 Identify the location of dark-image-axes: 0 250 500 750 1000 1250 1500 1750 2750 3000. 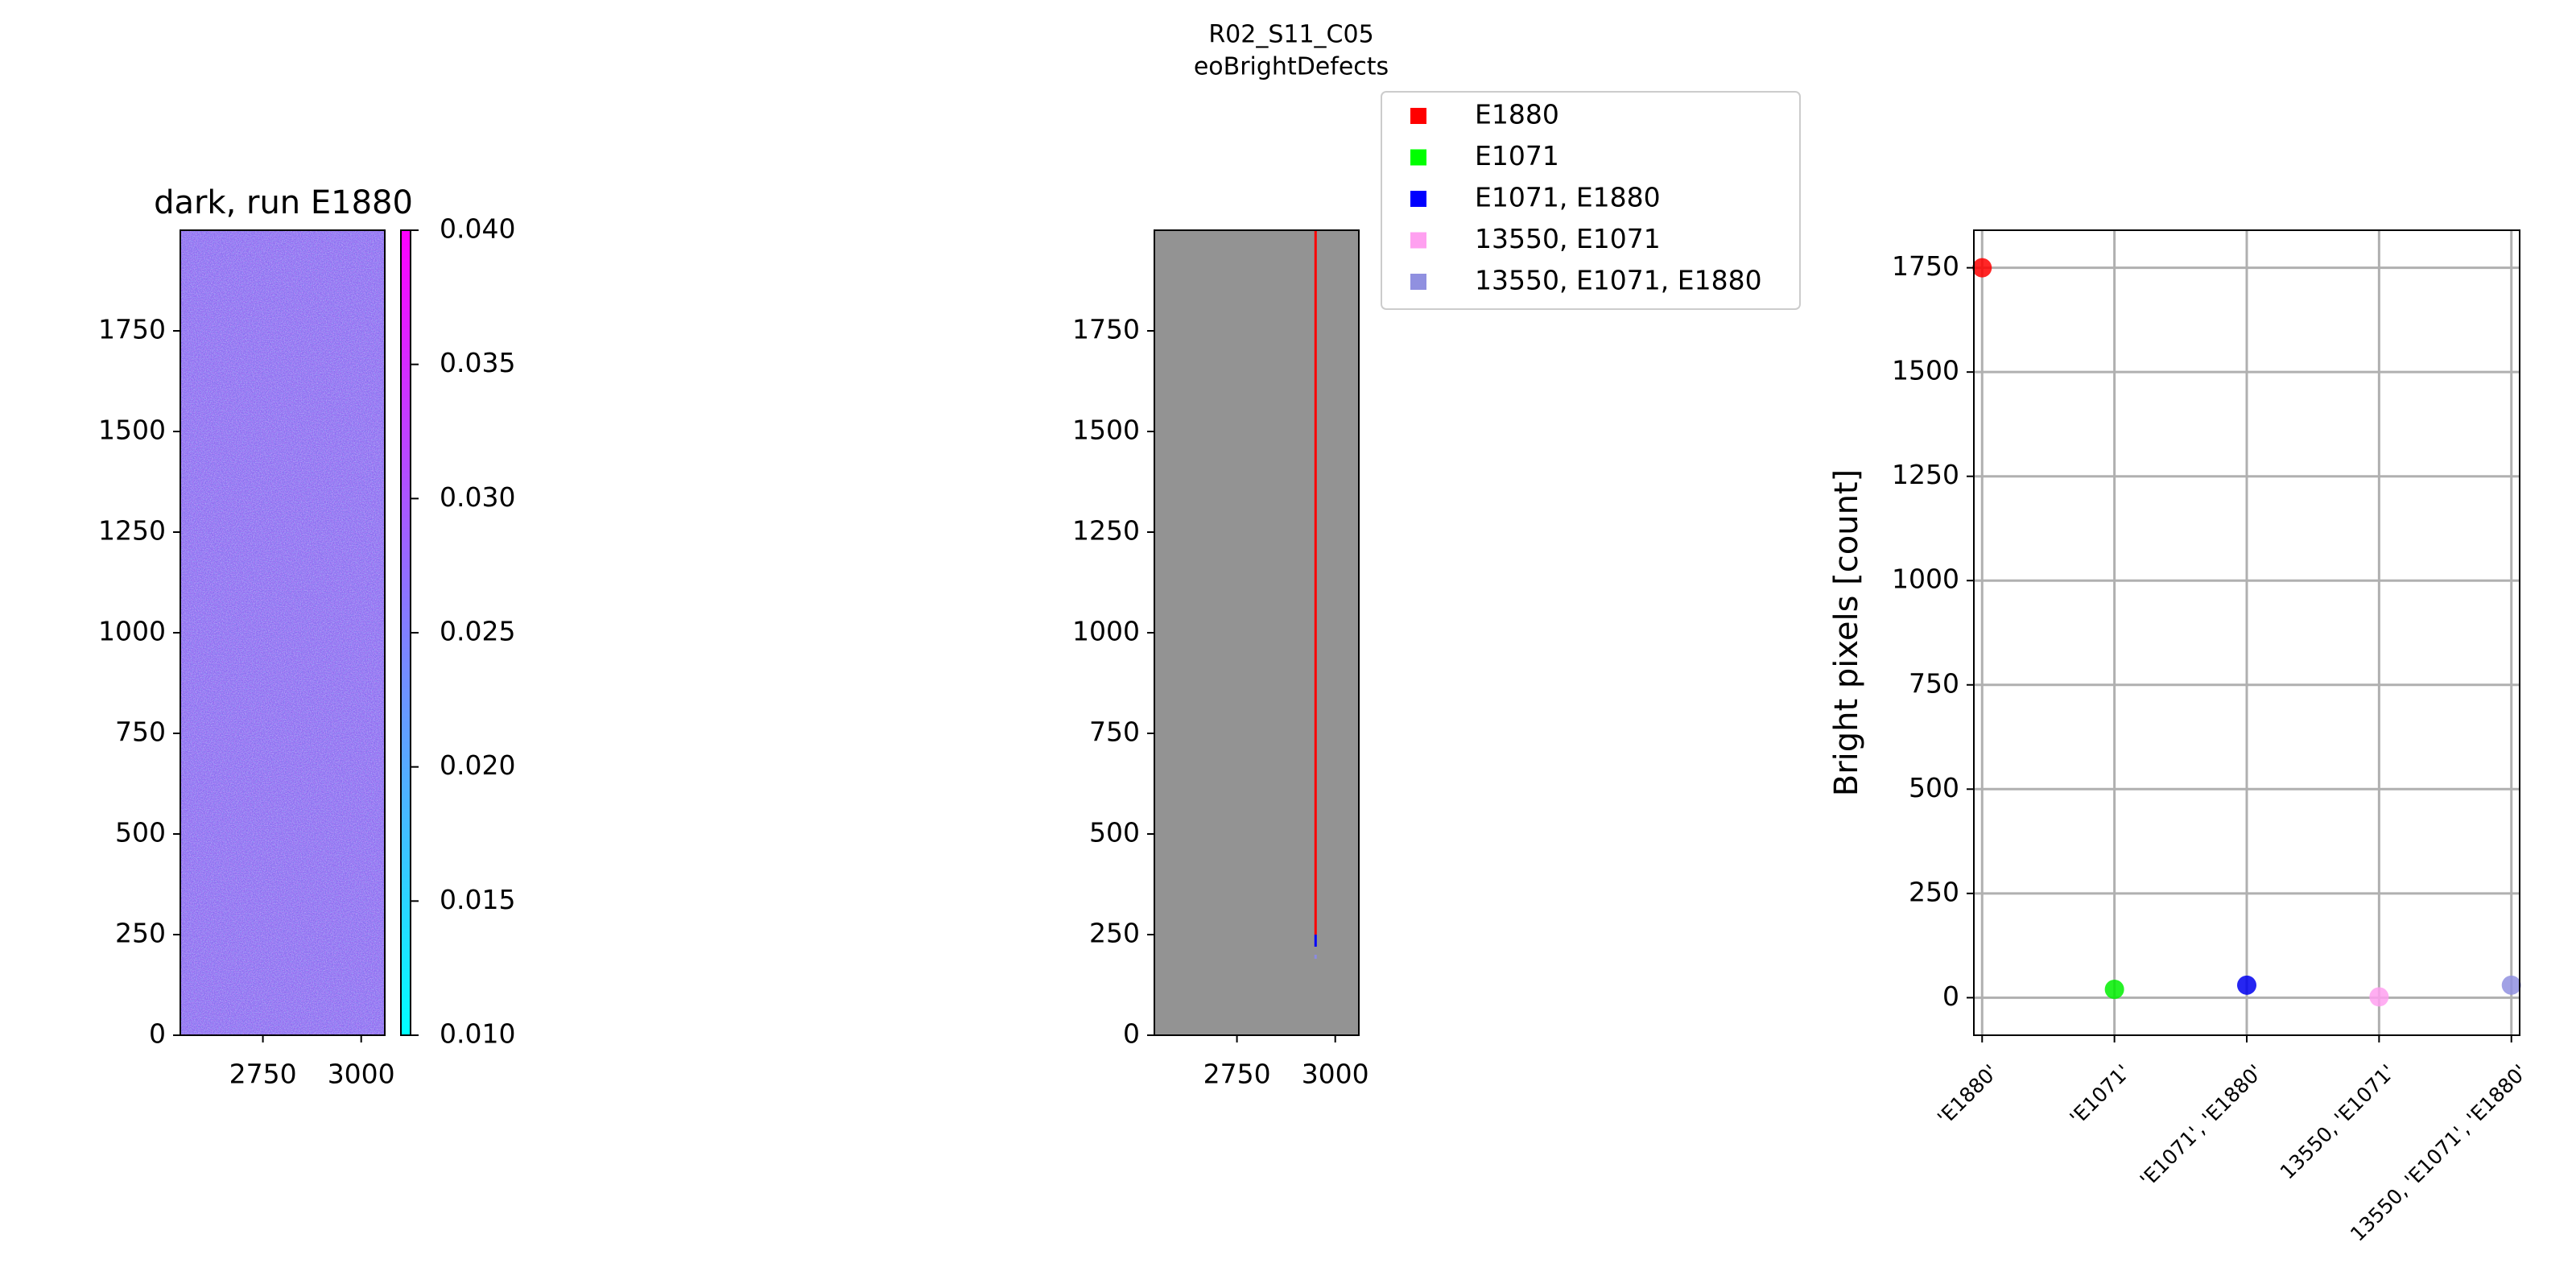
(246, 702).